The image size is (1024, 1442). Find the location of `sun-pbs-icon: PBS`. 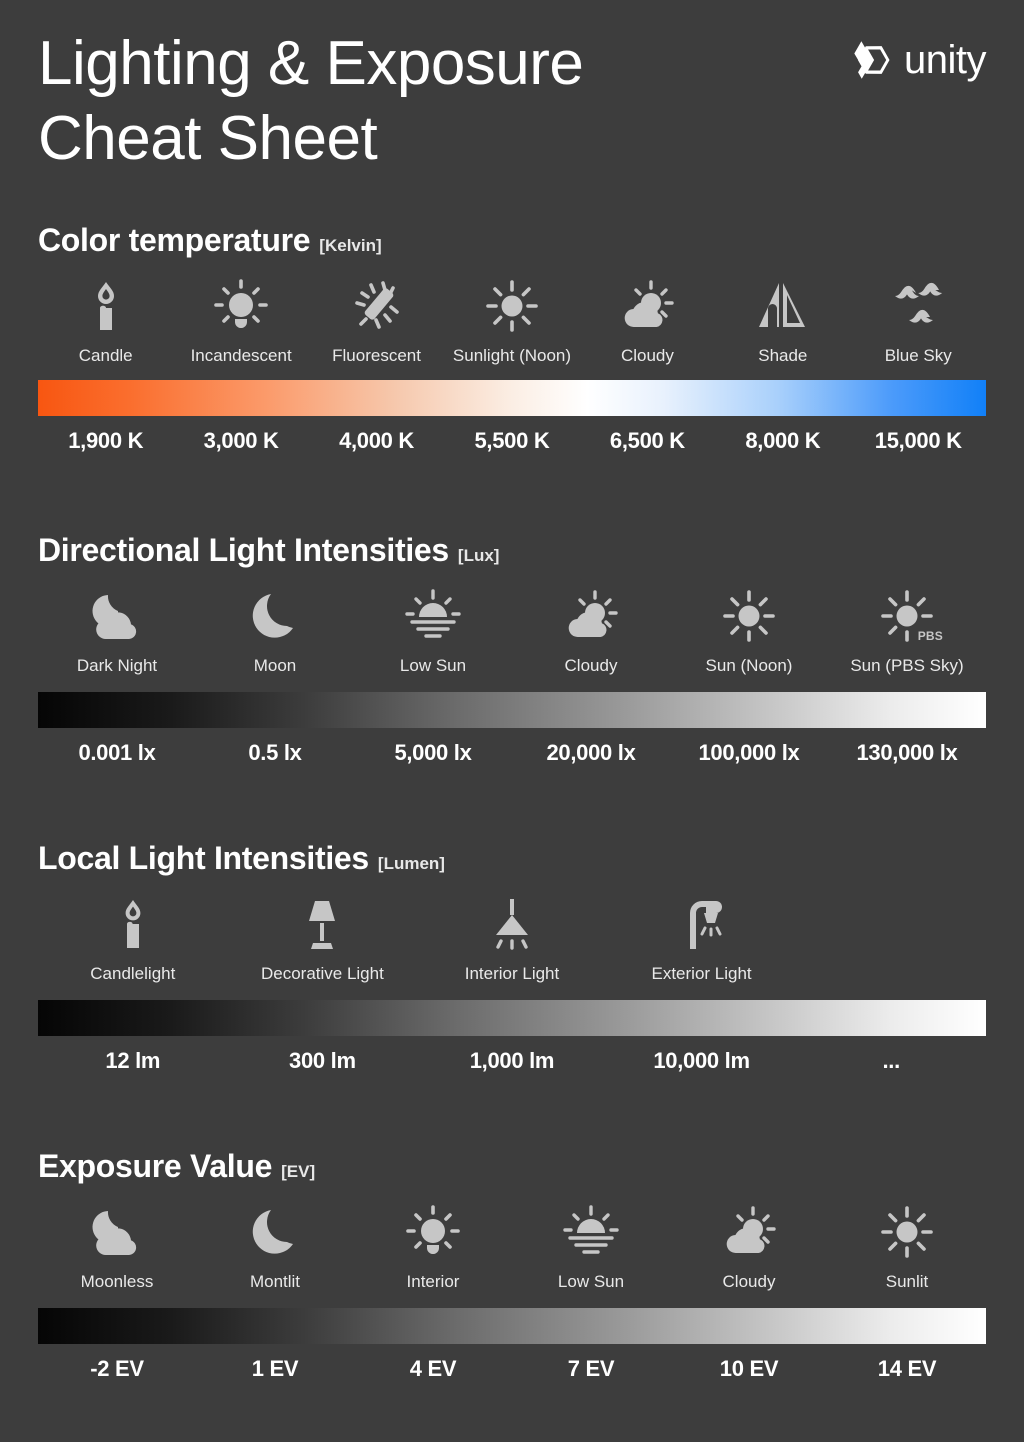

sun-pbs-icon: PBS is located at coordinates (911, 616).